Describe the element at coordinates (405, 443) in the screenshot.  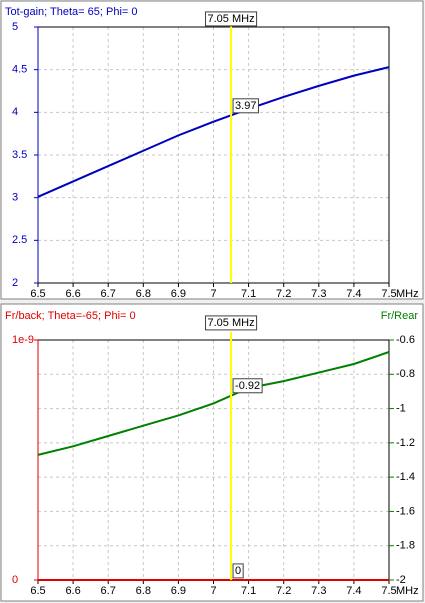
I see `y2-tick-label: -1.2` at that location.